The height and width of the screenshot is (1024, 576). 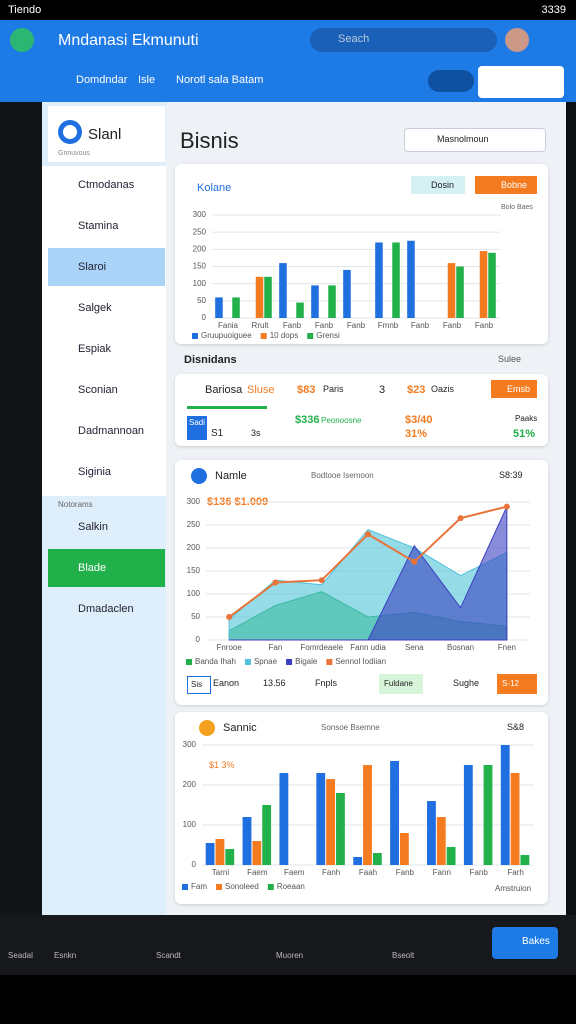 I want to click on stat: 3, so click(x=382, y=390).